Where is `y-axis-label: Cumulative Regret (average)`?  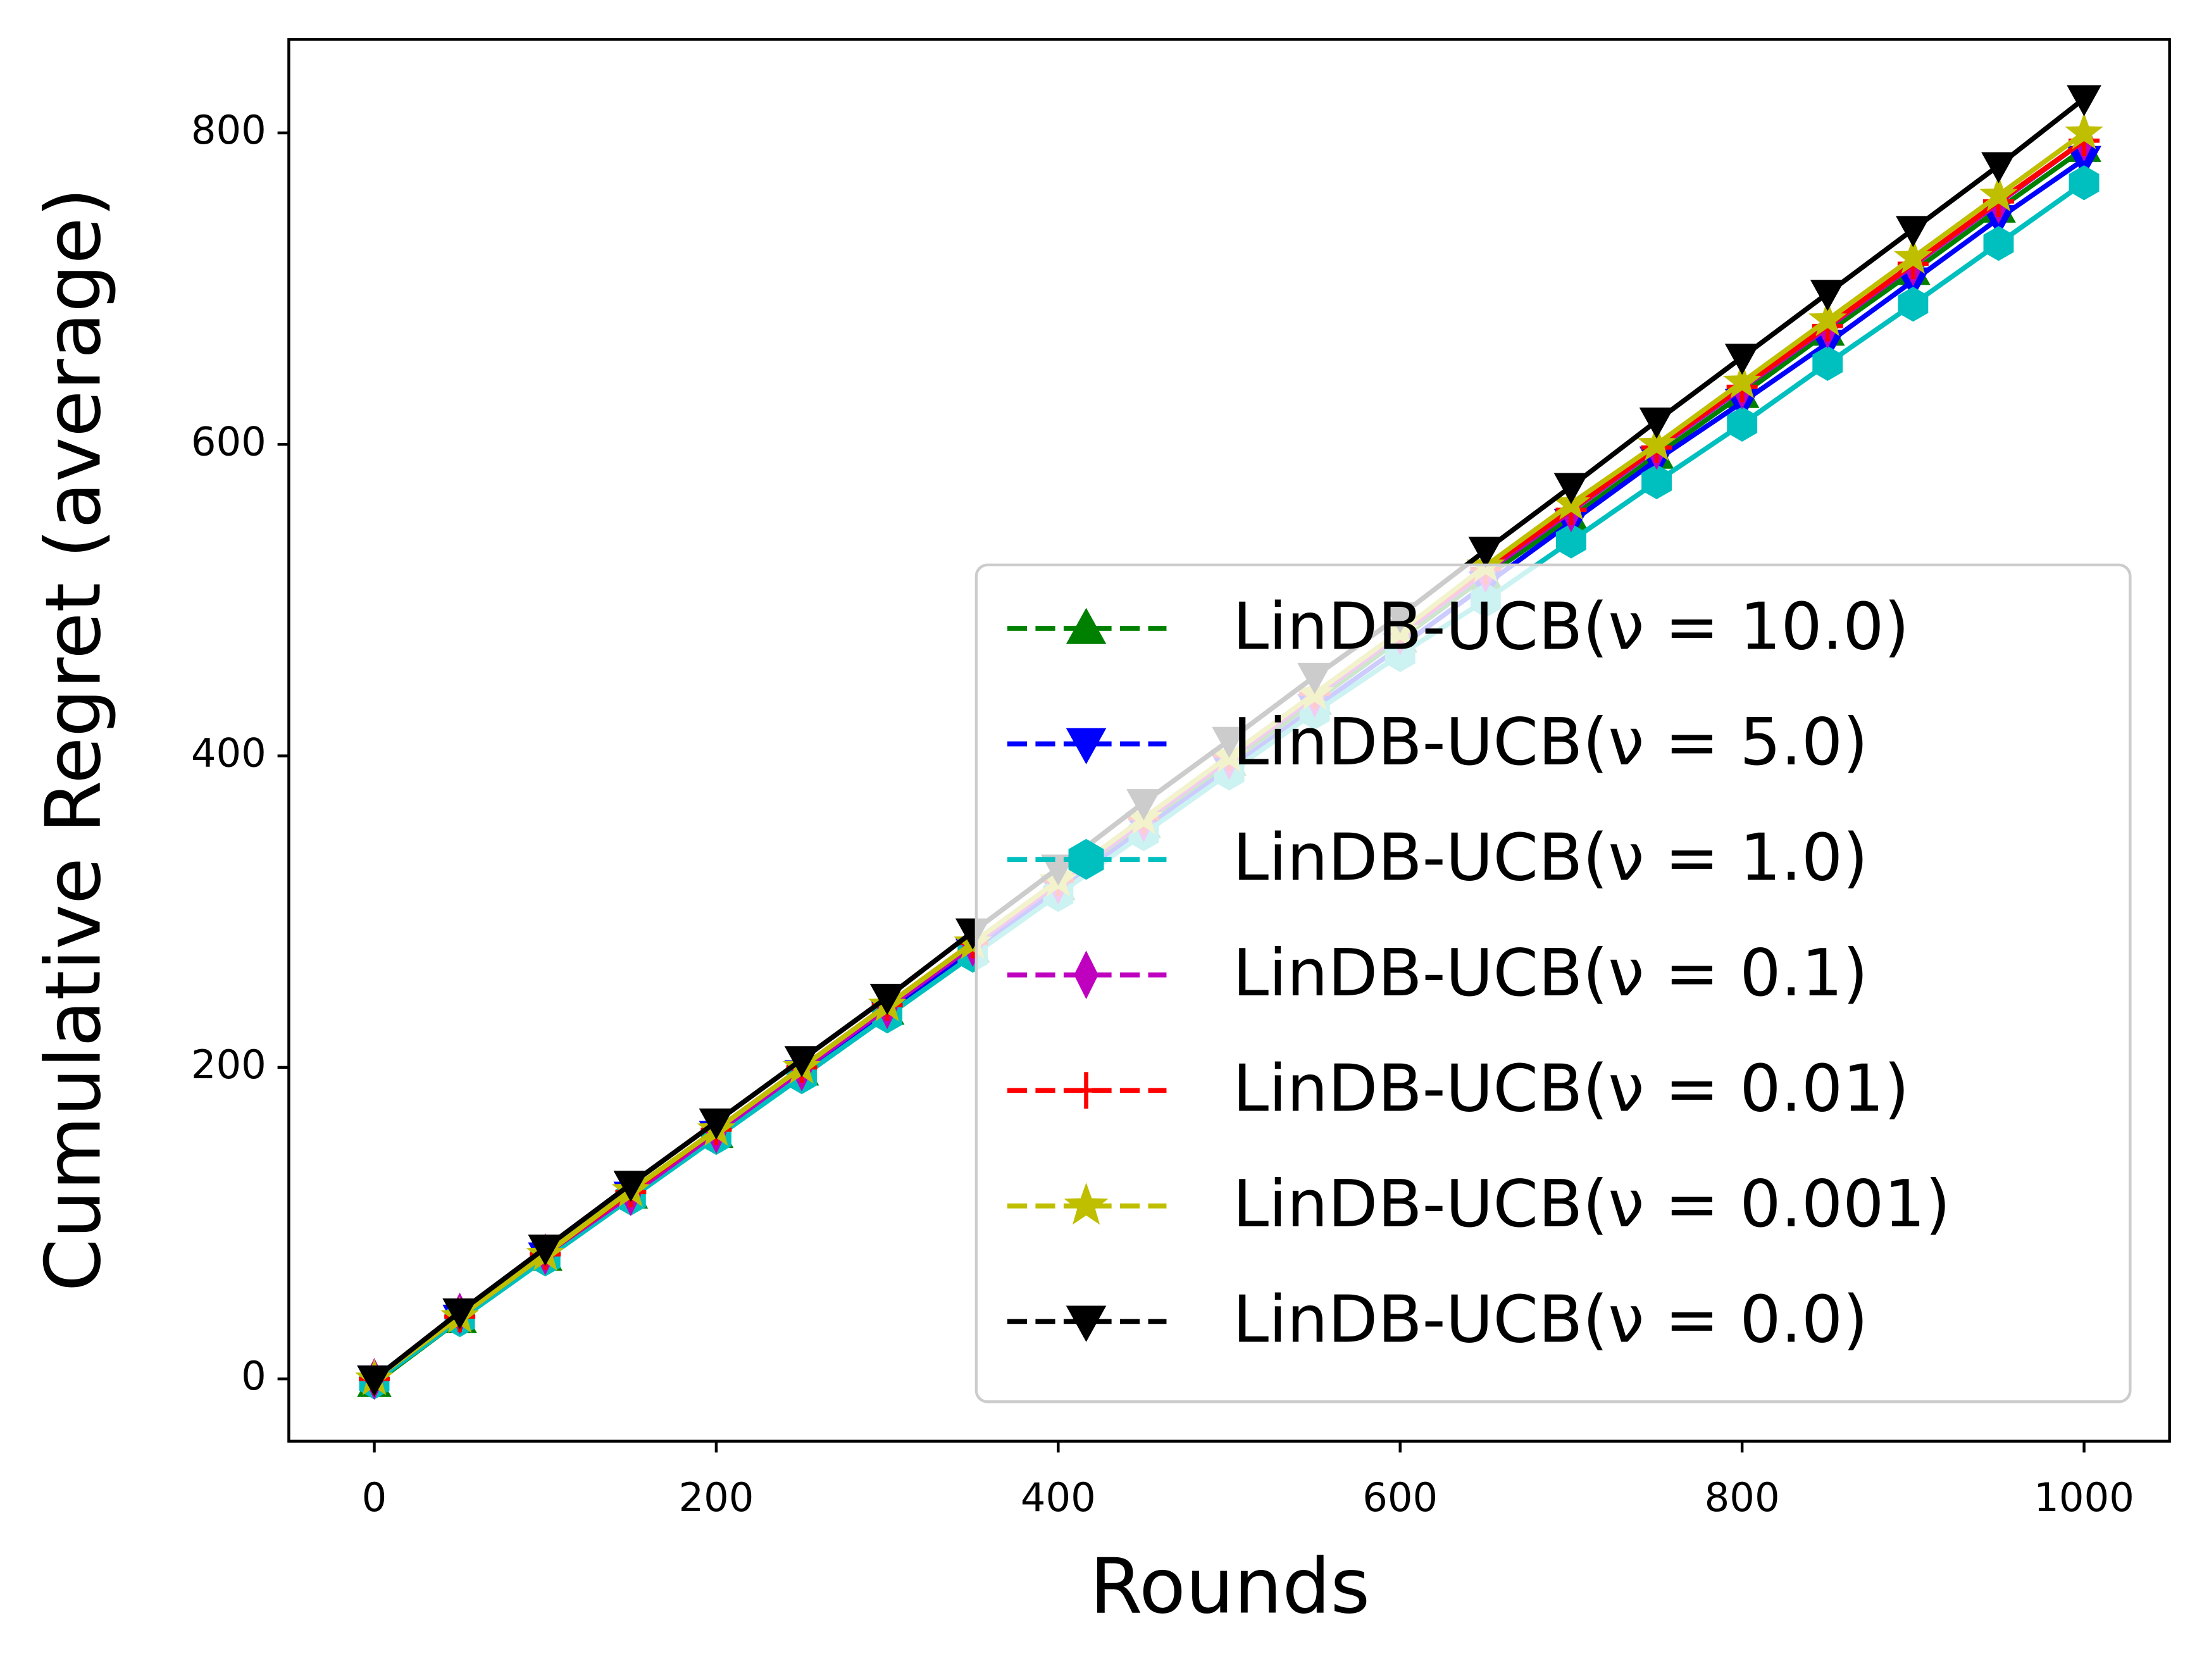
y-axis-label: Cumulative Regret (average) is located at coordinates (73, 739).